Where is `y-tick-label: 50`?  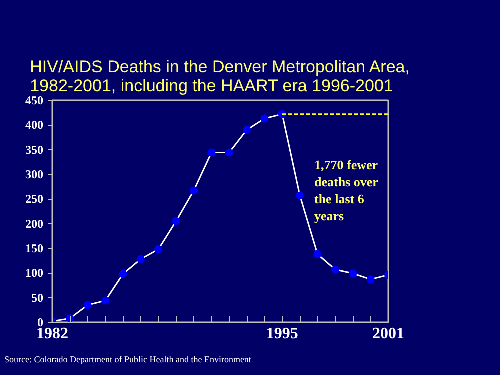 y-tick-label: 50 is located at coordinates (38, 297).